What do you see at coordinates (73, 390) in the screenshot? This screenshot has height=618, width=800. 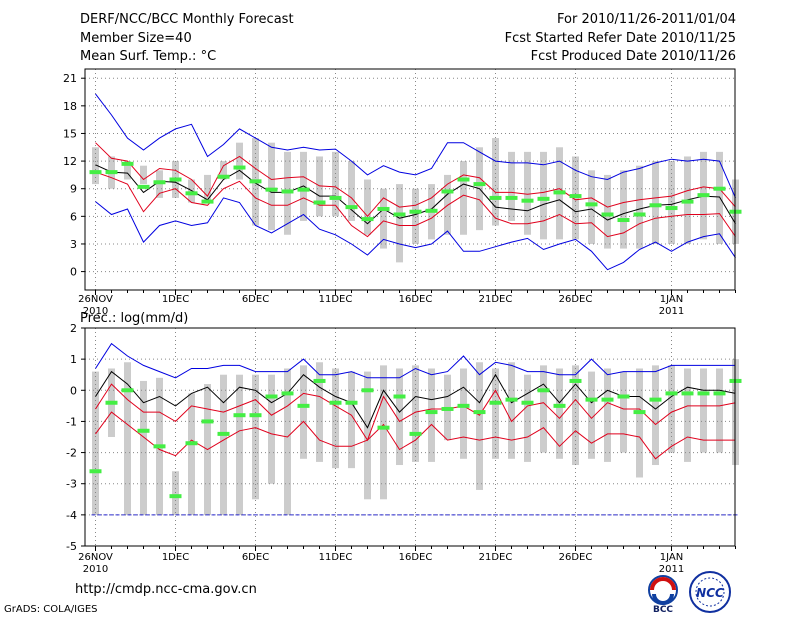 I see `prec-y-tick-label: 0` at bounding box center [73, 390].